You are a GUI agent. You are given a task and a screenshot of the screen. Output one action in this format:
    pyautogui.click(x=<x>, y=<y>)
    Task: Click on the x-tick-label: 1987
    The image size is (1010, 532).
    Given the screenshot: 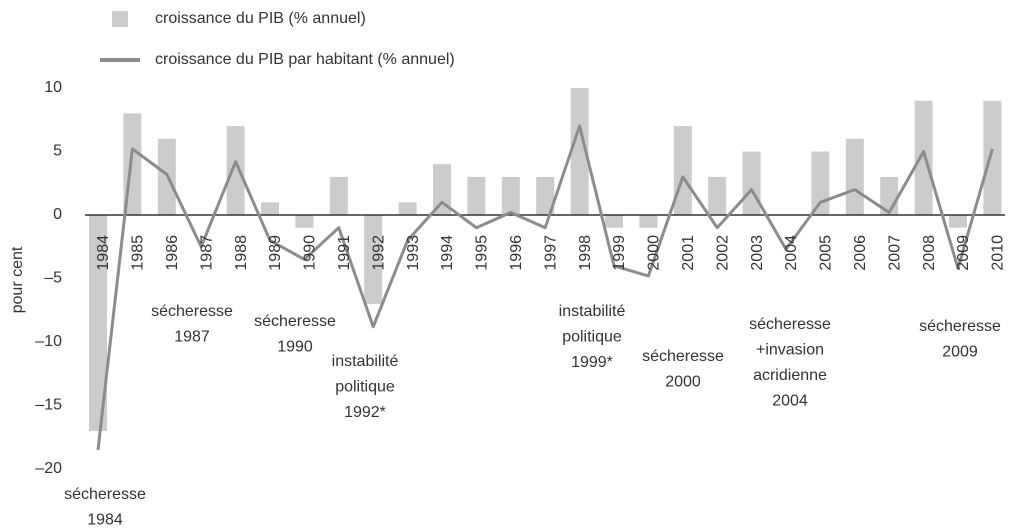 What is the action you would take?
    pyautogui.click(x=206, y=253)
    